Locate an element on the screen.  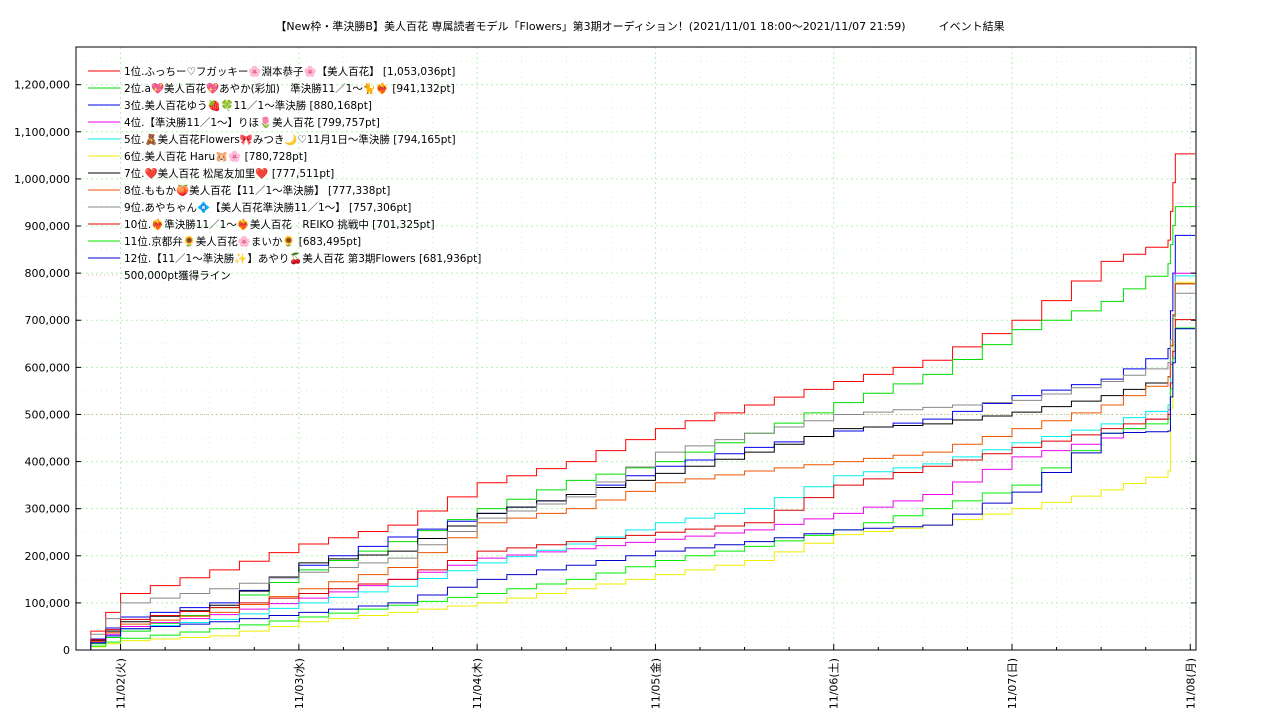
y-tick-label: 400,000 is located at coordinates (48, 462).